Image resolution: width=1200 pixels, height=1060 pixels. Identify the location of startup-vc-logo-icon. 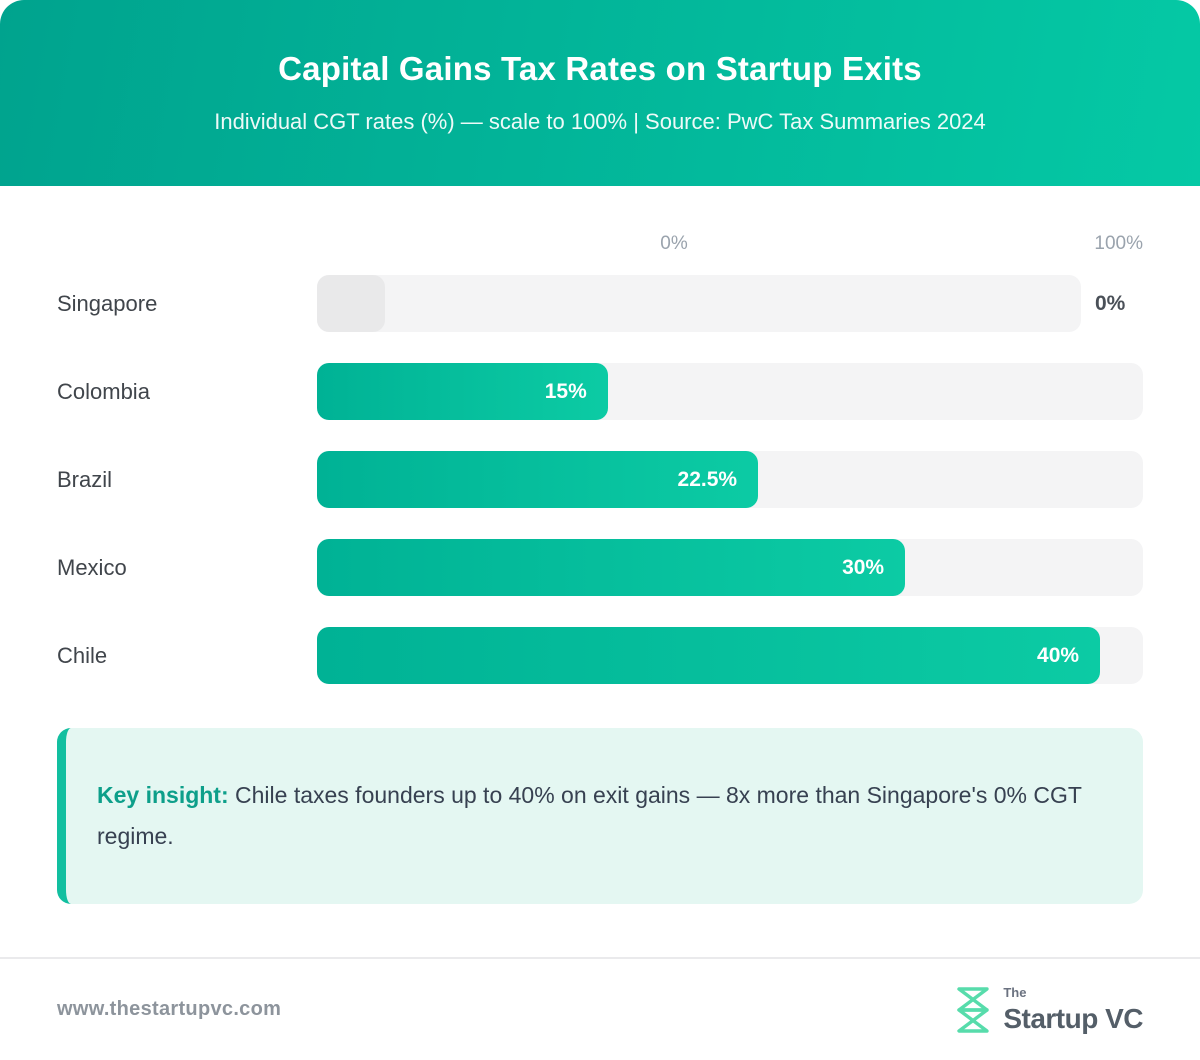
(973, 1010).